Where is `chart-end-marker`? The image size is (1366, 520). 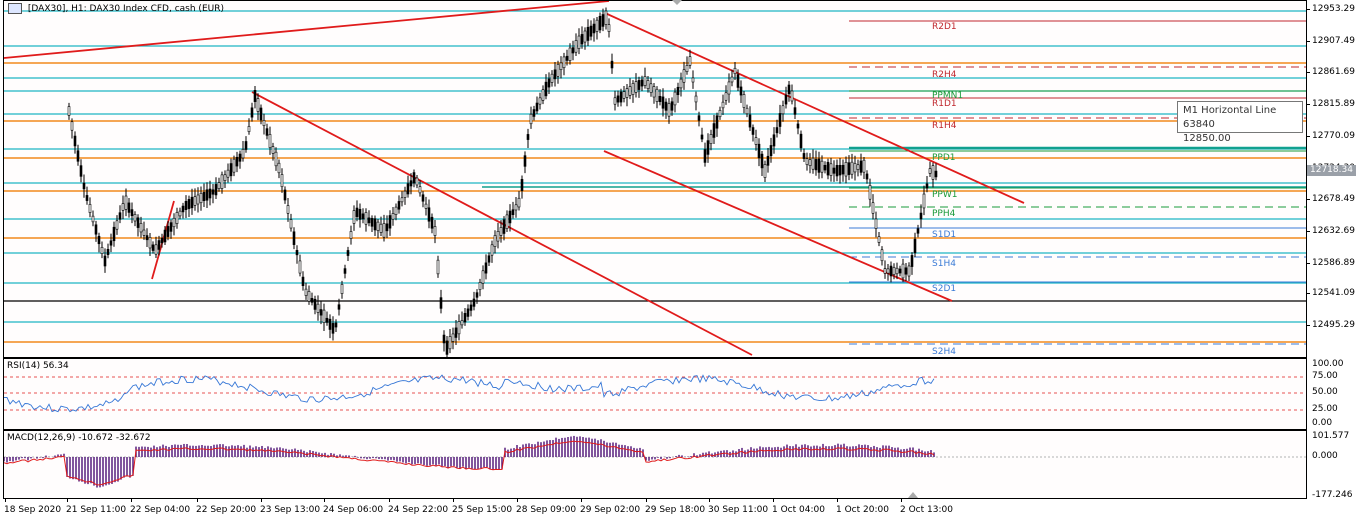 chart-end-marker is located at coordinates (913, 495).